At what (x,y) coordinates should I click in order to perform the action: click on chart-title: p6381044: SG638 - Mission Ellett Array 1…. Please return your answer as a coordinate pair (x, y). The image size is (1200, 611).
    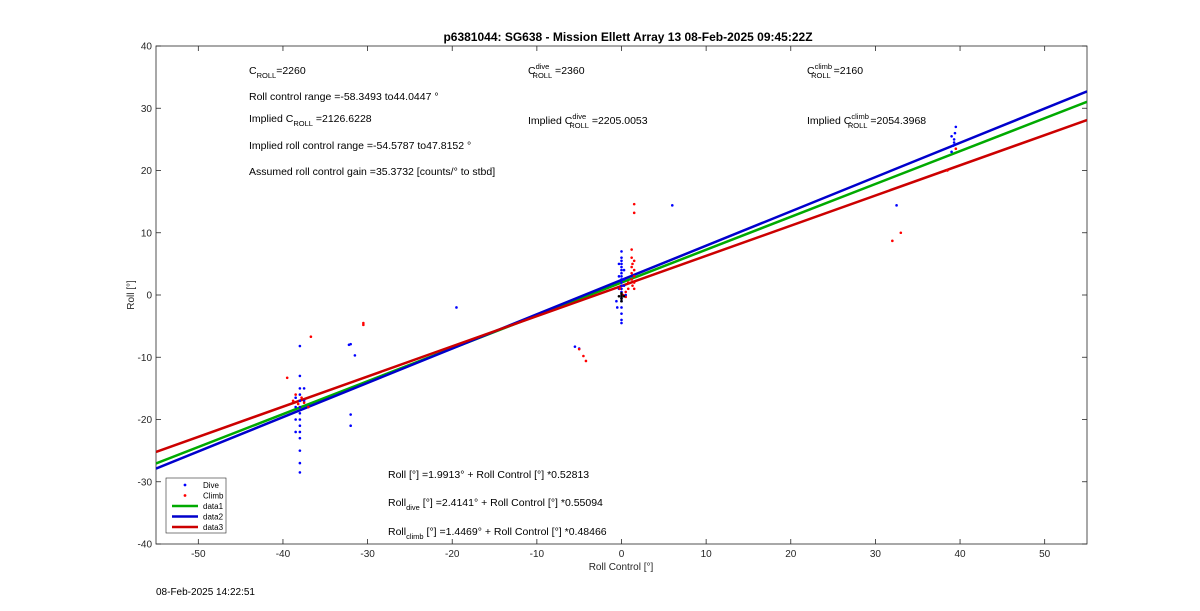
    Looking at the image, I should click on (627, 37).